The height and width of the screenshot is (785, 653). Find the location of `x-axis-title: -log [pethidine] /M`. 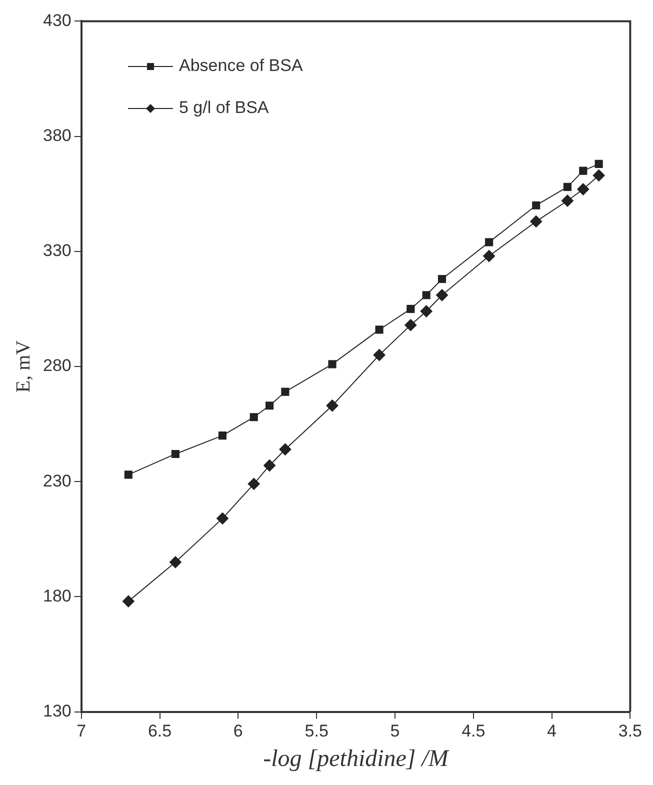

x-axis-title: -log [pethidine] /M is located at coordinates (356, 759).